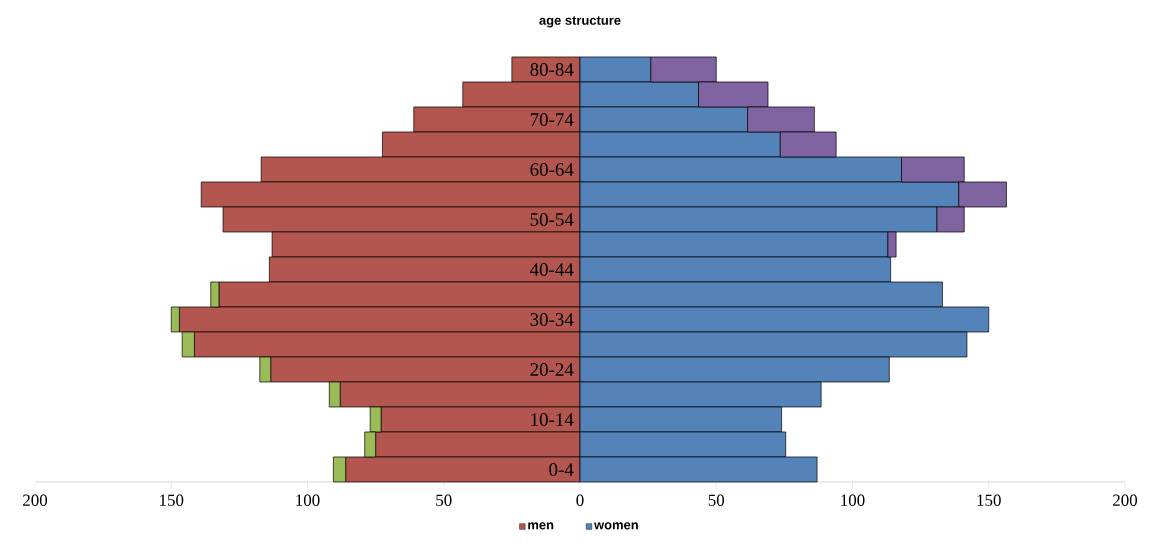 The width and height of the screenshot is (1150, 558). Describe the element at coordinates (552, 319) in the screenshot. I see `y-tick-label: 30-34` at that location.